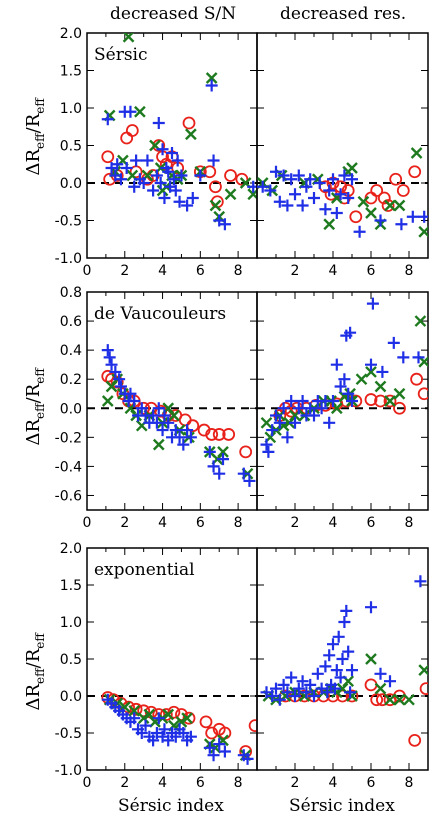 This screenshot has width=443, height=828. What do you see at coordinates (156, 666) in the screenshot?
I see `panel-r2c0: 0 2 4 6 8 -1.0 -0.5 0.0 0.5 1.0 1.5 2.0 exponential` at bounding box center [156, 666].